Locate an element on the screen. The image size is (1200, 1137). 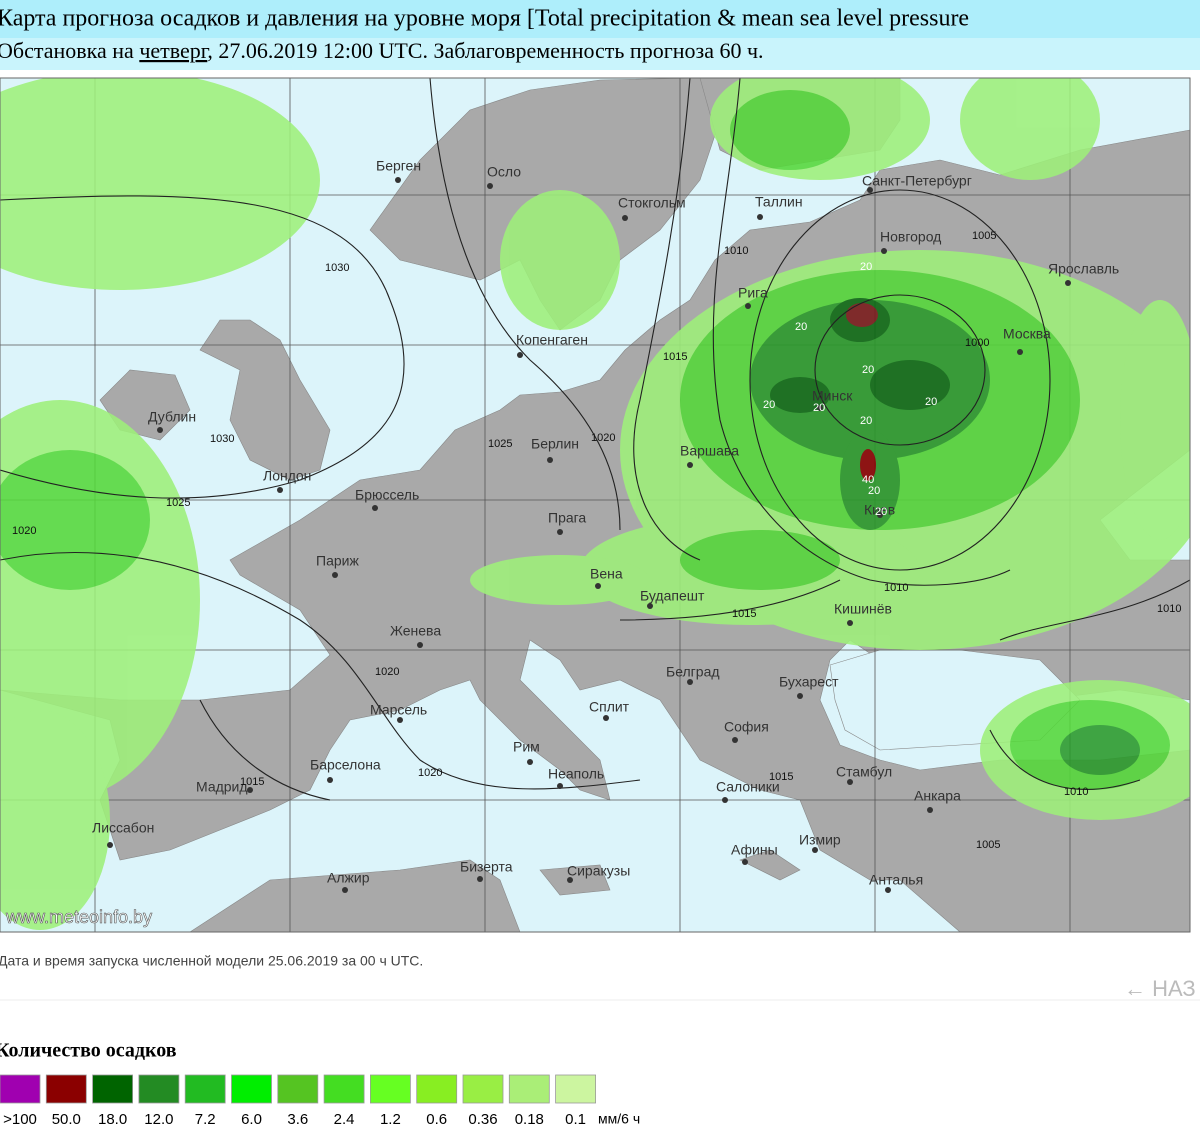
legend-label: 3.6 is located at coordinates (297, 1119).